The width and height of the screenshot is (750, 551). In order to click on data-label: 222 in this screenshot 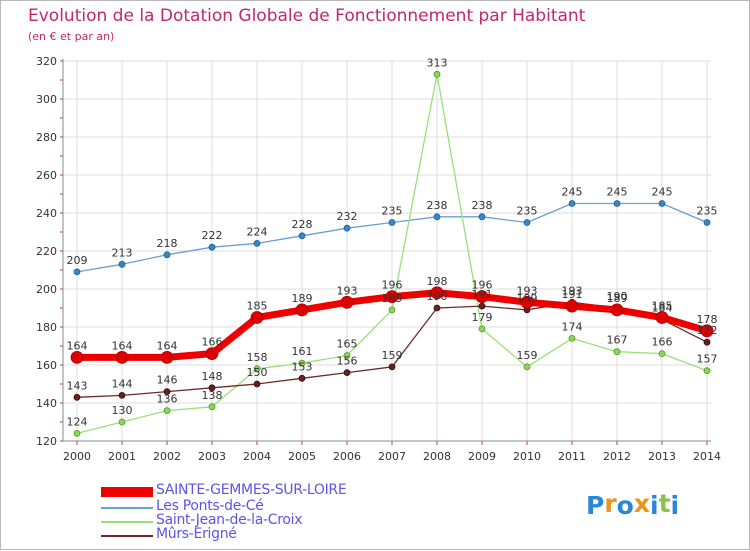, I will do `click(212, 235)`.